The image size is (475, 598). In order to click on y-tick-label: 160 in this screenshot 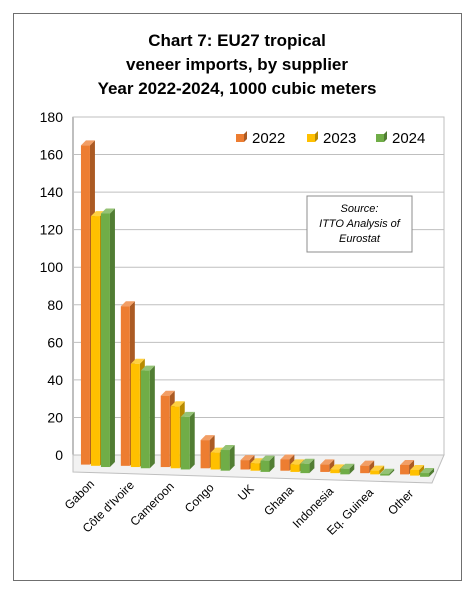, I will do `click(52, 155)`.